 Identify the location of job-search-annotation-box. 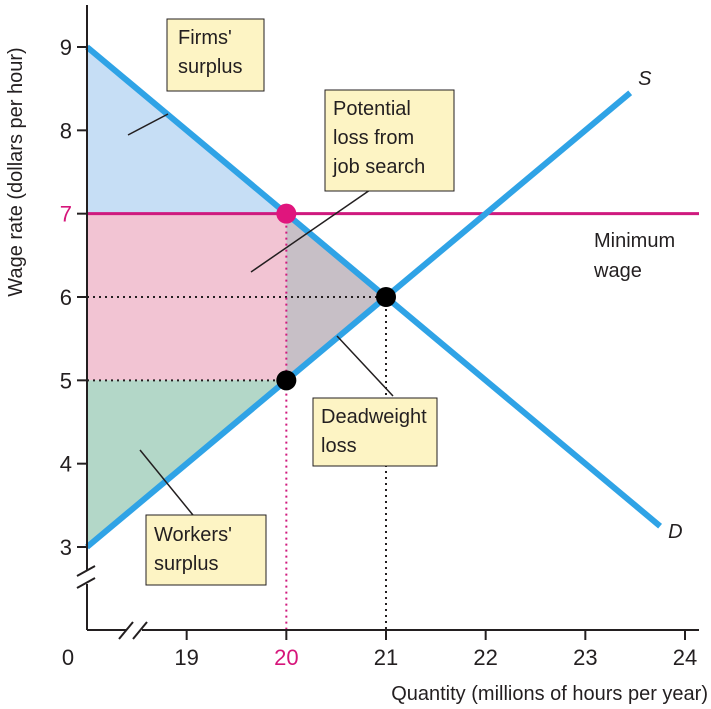
(389, 140).